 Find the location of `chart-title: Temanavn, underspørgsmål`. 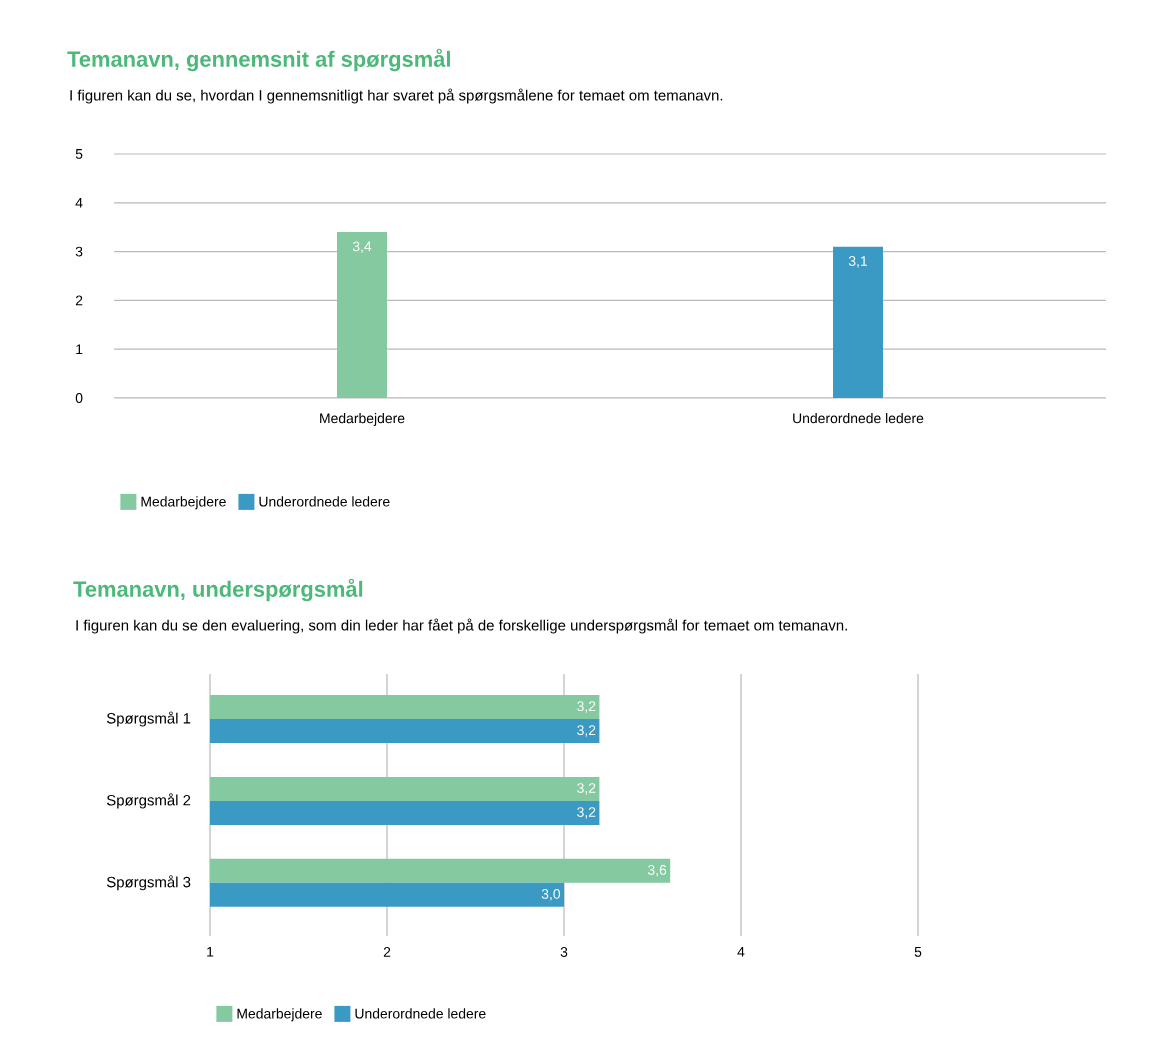

chart-title: Temanavn, underspørgsmål is located at coordinates (218, 590).